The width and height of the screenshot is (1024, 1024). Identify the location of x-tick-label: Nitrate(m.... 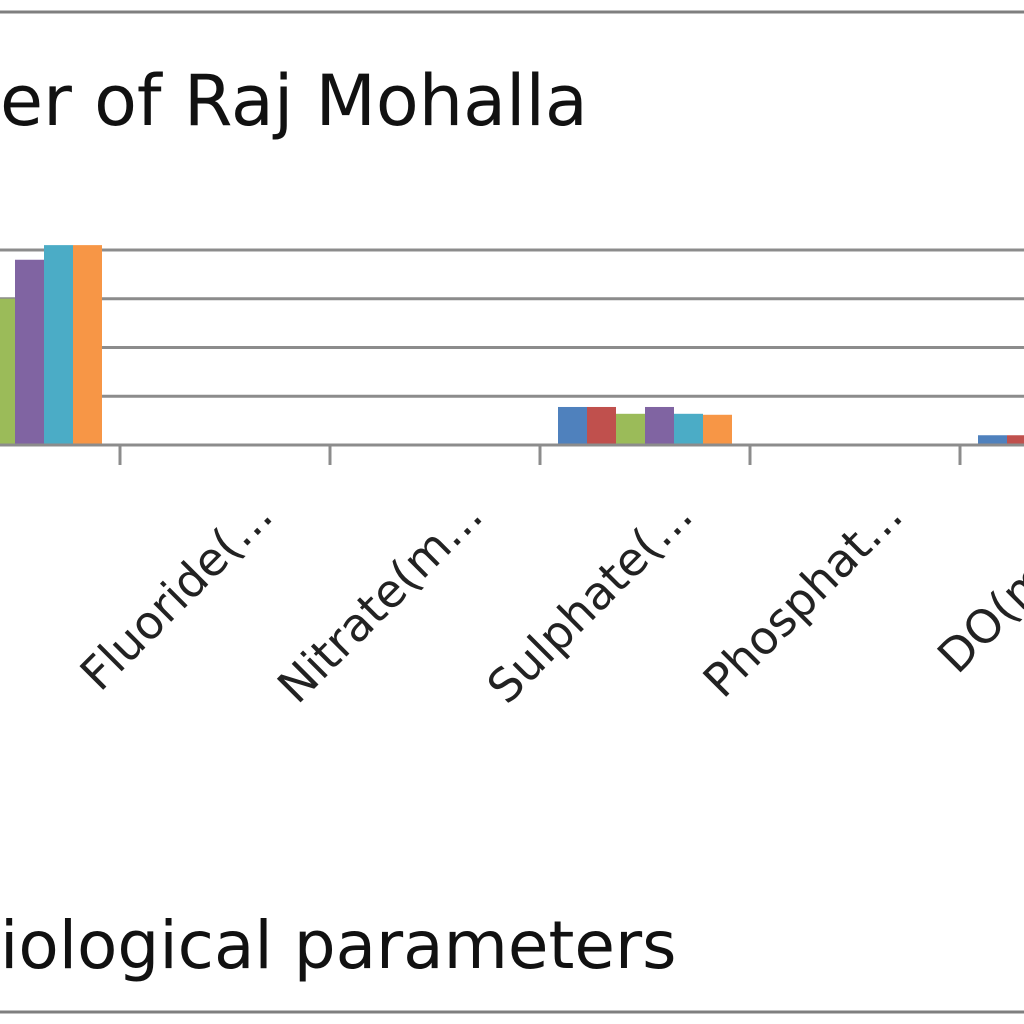
(380, 601).